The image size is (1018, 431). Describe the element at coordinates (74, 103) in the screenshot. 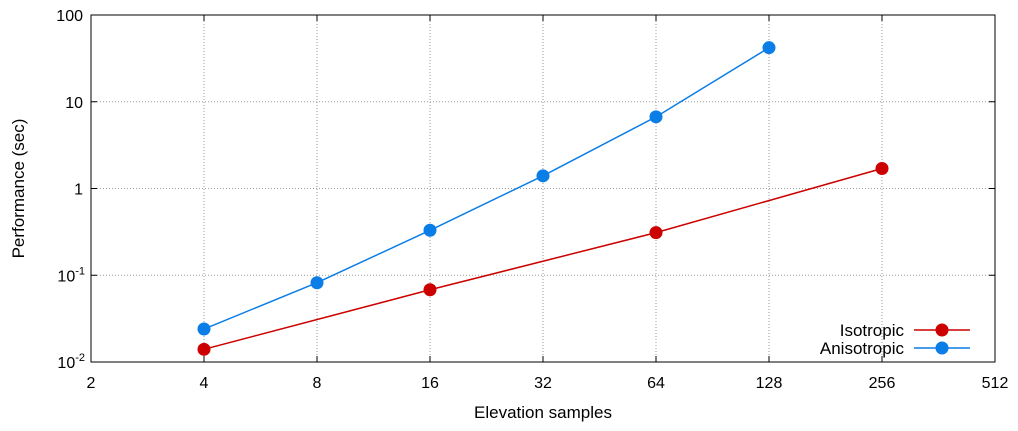

I see `y-tick-label: 10` at that location.